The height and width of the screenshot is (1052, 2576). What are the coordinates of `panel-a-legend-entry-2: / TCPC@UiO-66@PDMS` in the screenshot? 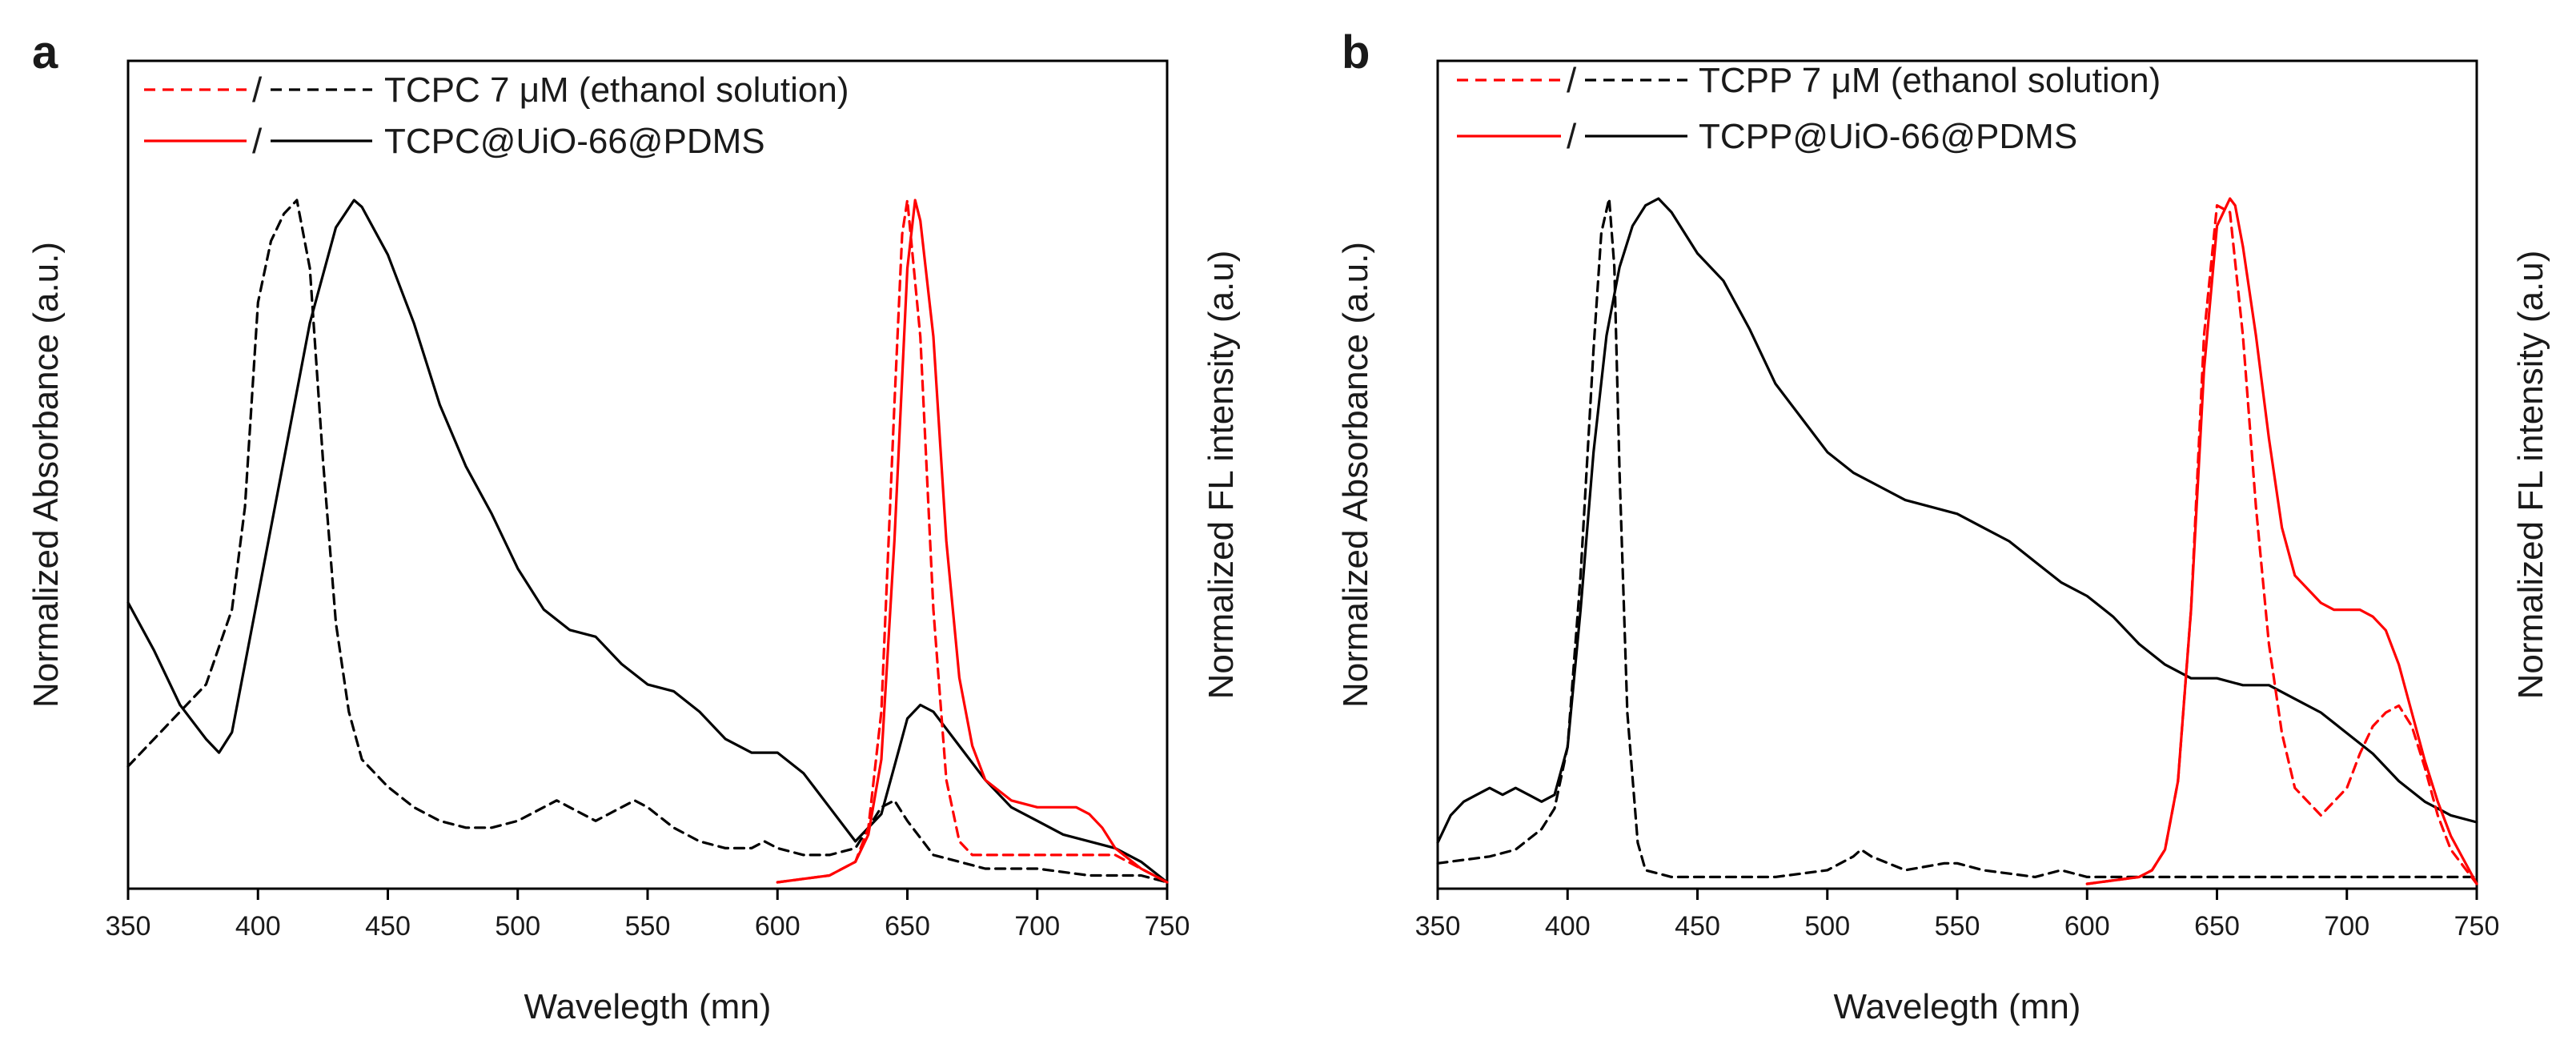 It's located at (455, 141).